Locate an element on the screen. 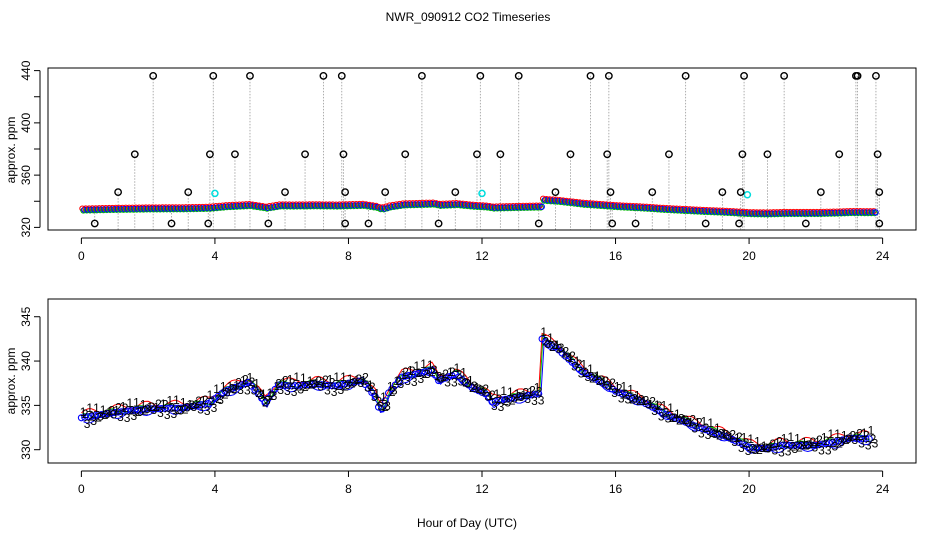  series3-point is located at coordinates (541, 206).